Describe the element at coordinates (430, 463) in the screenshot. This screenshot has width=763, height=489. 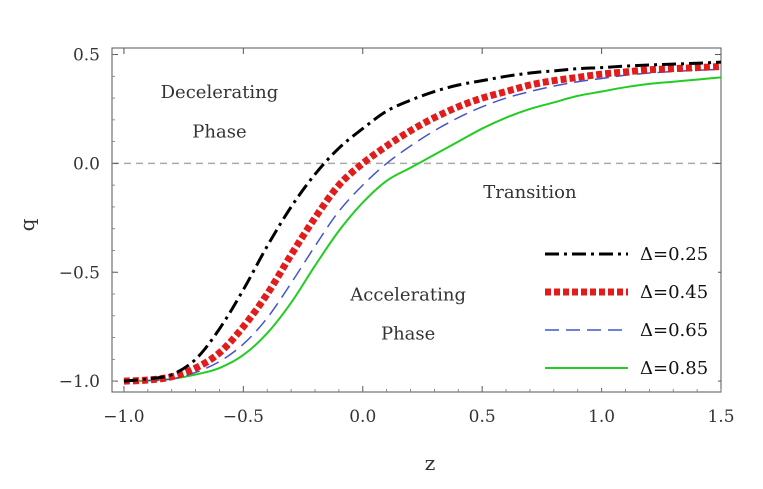
I see `x-axis-title: z` at that location.